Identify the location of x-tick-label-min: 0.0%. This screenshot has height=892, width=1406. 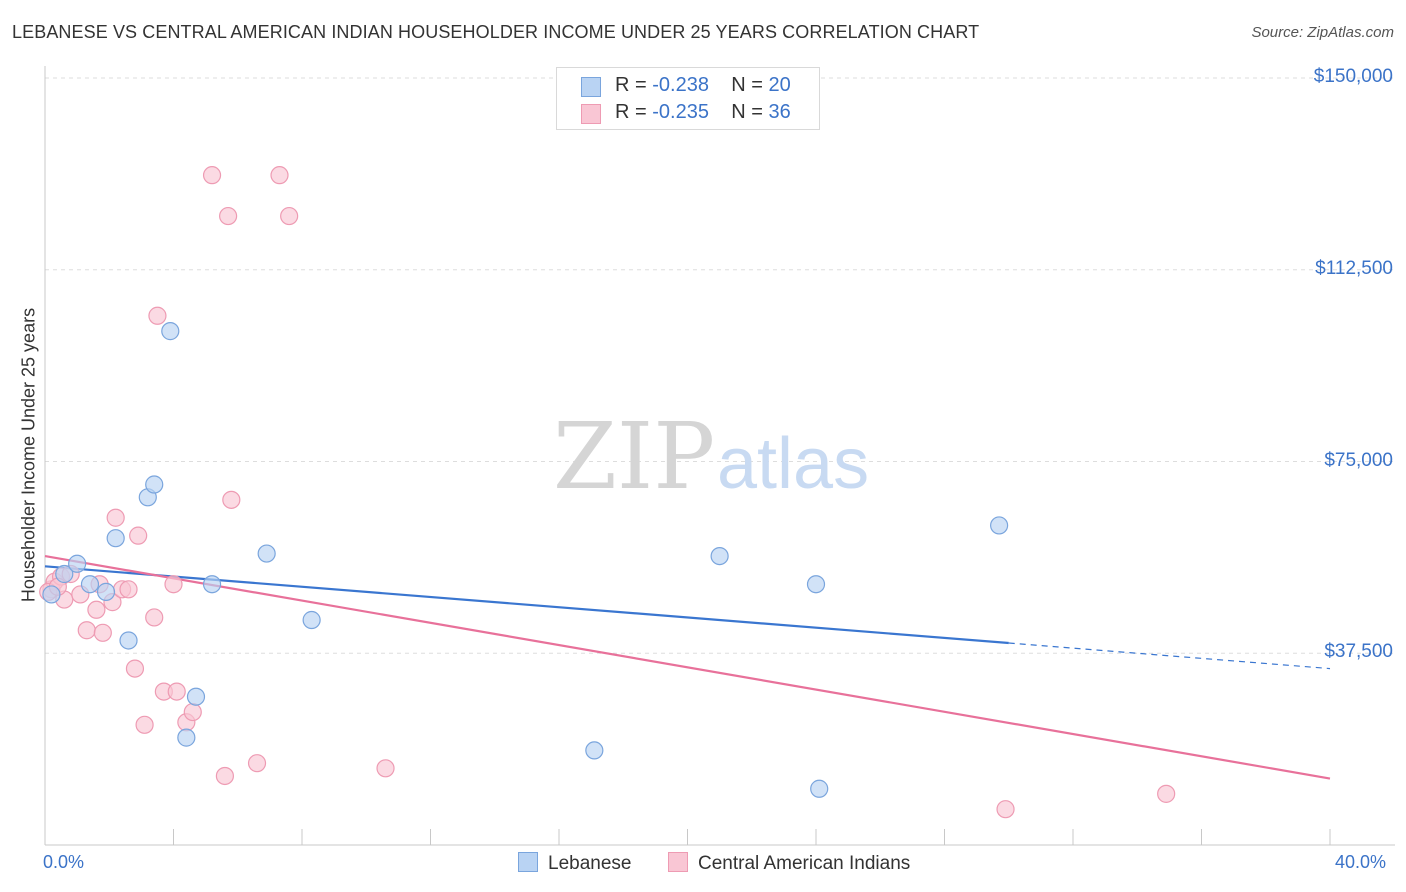
(64, 862).